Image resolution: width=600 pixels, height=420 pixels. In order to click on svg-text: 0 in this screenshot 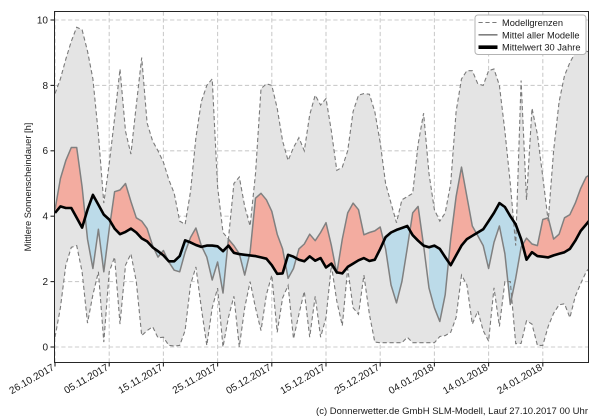, I will do `click(45, 347)`.